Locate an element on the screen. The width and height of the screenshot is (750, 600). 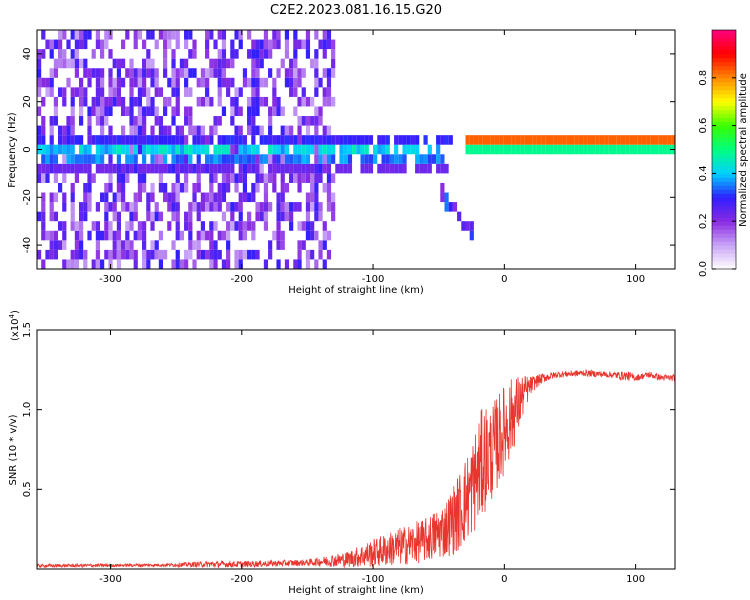
x-tick-label: -200 is located at coordinates (241, 279).